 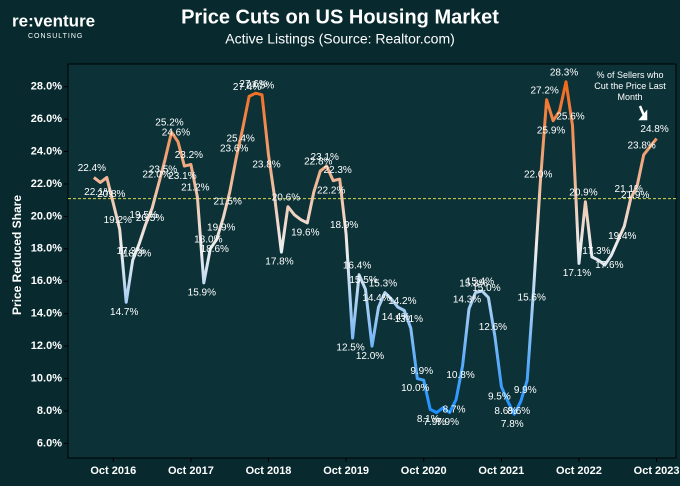 I want to click on y-tick-label: 10.0%, so click(x=46, y=378).